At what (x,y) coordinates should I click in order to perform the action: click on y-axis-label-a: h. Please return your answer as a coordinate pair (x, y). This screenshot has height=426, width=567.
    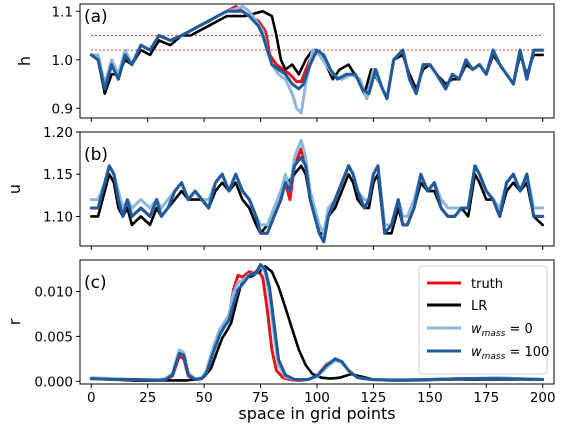
    Looking at the image, I should click on (24, 61).